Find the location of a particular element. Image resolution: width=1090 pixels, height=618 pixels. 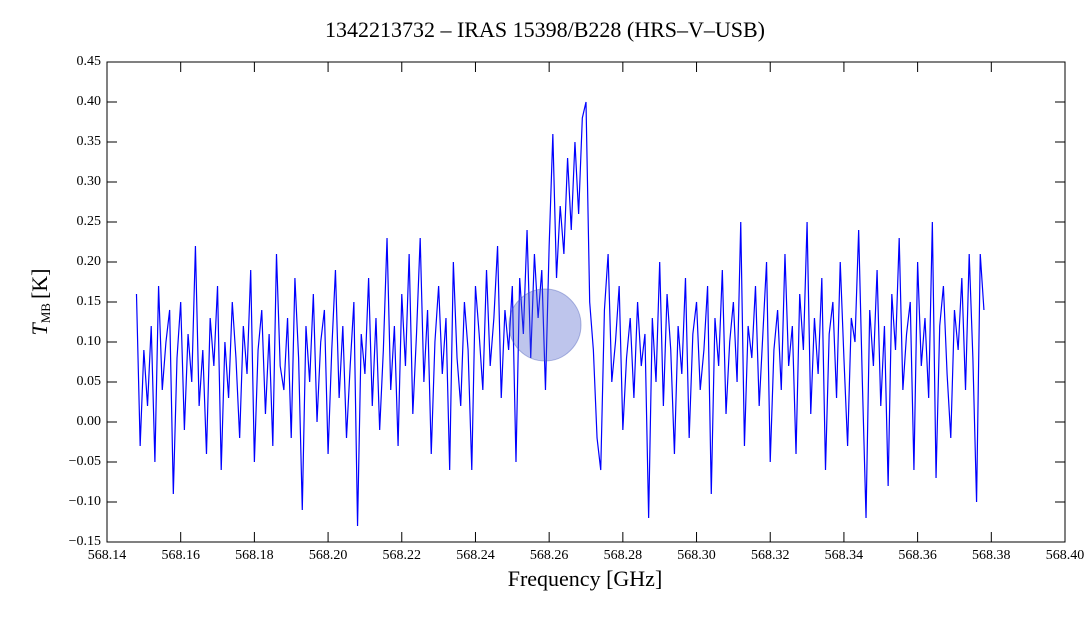

y-tick-label: −0.05 is located at coordinates (85, 461).